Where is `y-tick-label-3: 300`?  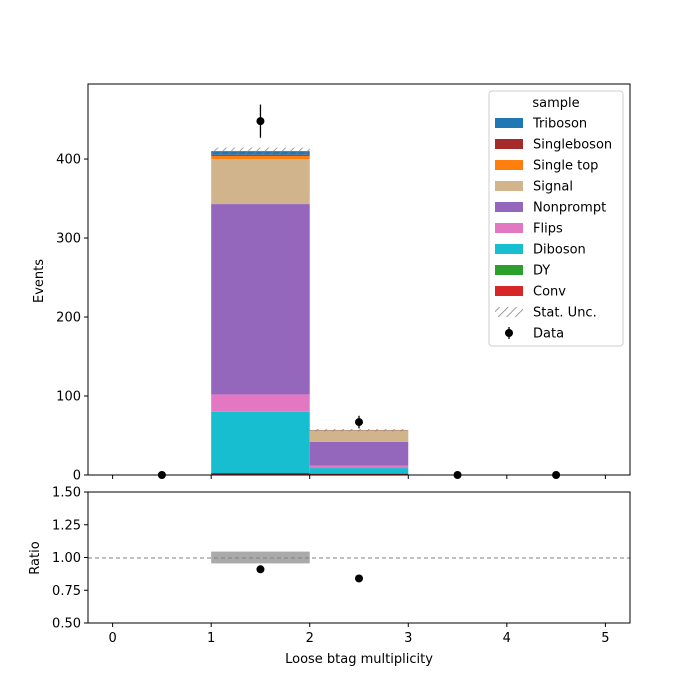 y-tick-label-3: 300 is located at coordinates (68, 239).